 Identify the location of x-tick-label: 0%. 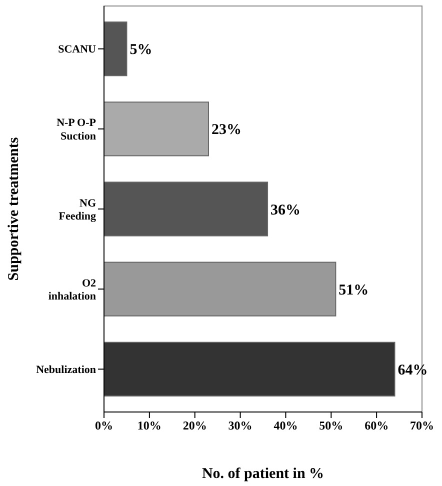
(104, 425).